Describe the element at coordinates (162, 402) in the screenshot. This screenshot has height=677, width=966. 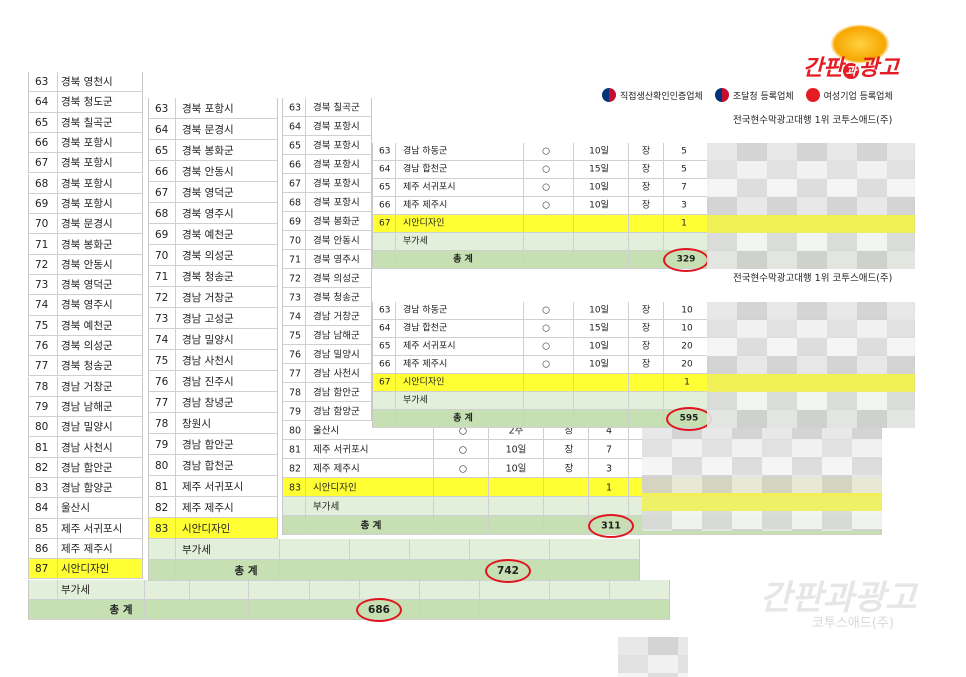
I see `cell-no: 77` at that location.